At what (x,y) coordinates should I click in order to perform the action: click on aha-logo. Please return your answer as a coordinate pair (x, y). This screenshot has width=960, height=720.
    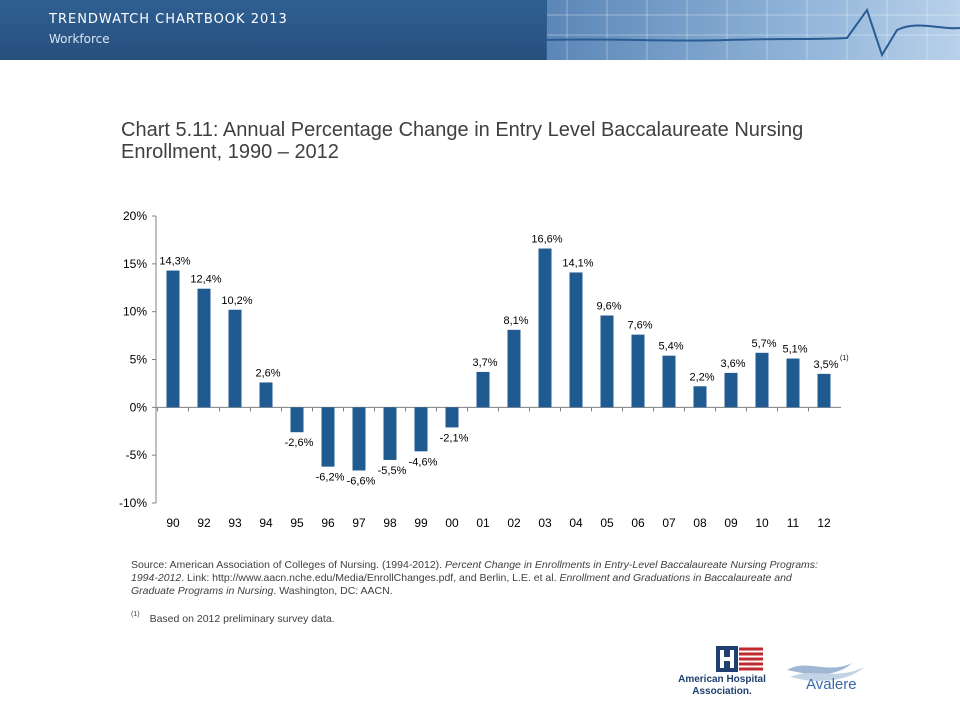
    Looking at the image, I should click on (739, 659).